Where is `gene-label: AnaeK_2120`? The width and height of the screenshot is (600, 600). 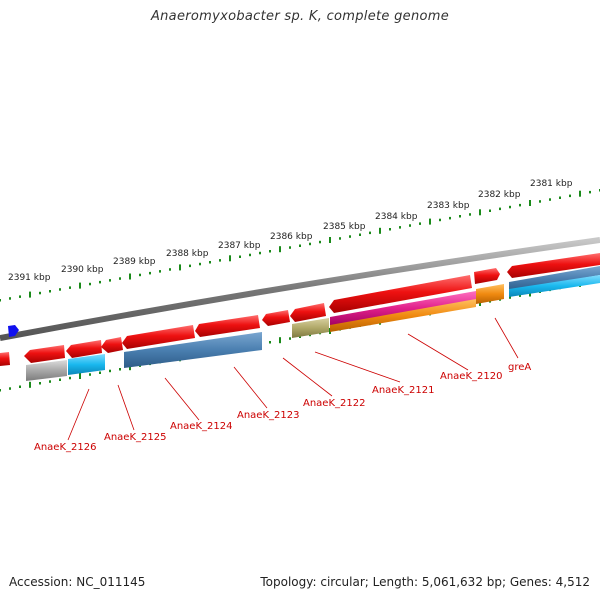 gene-label: AnaeK_2120 is located at coordinates (471, 376).